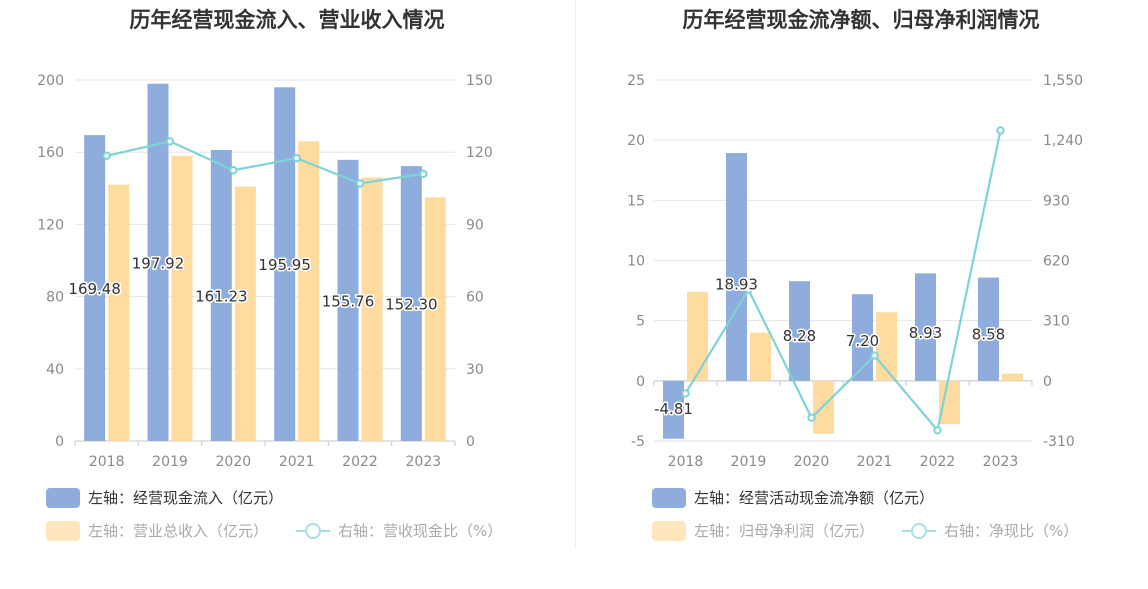 Image resolution: width=1148 pixels, height=589 pixels. What do you see at coordinates (799, 336) in the screenshot?
I see `data-label: 8.28` at bounding box center [799, 336].